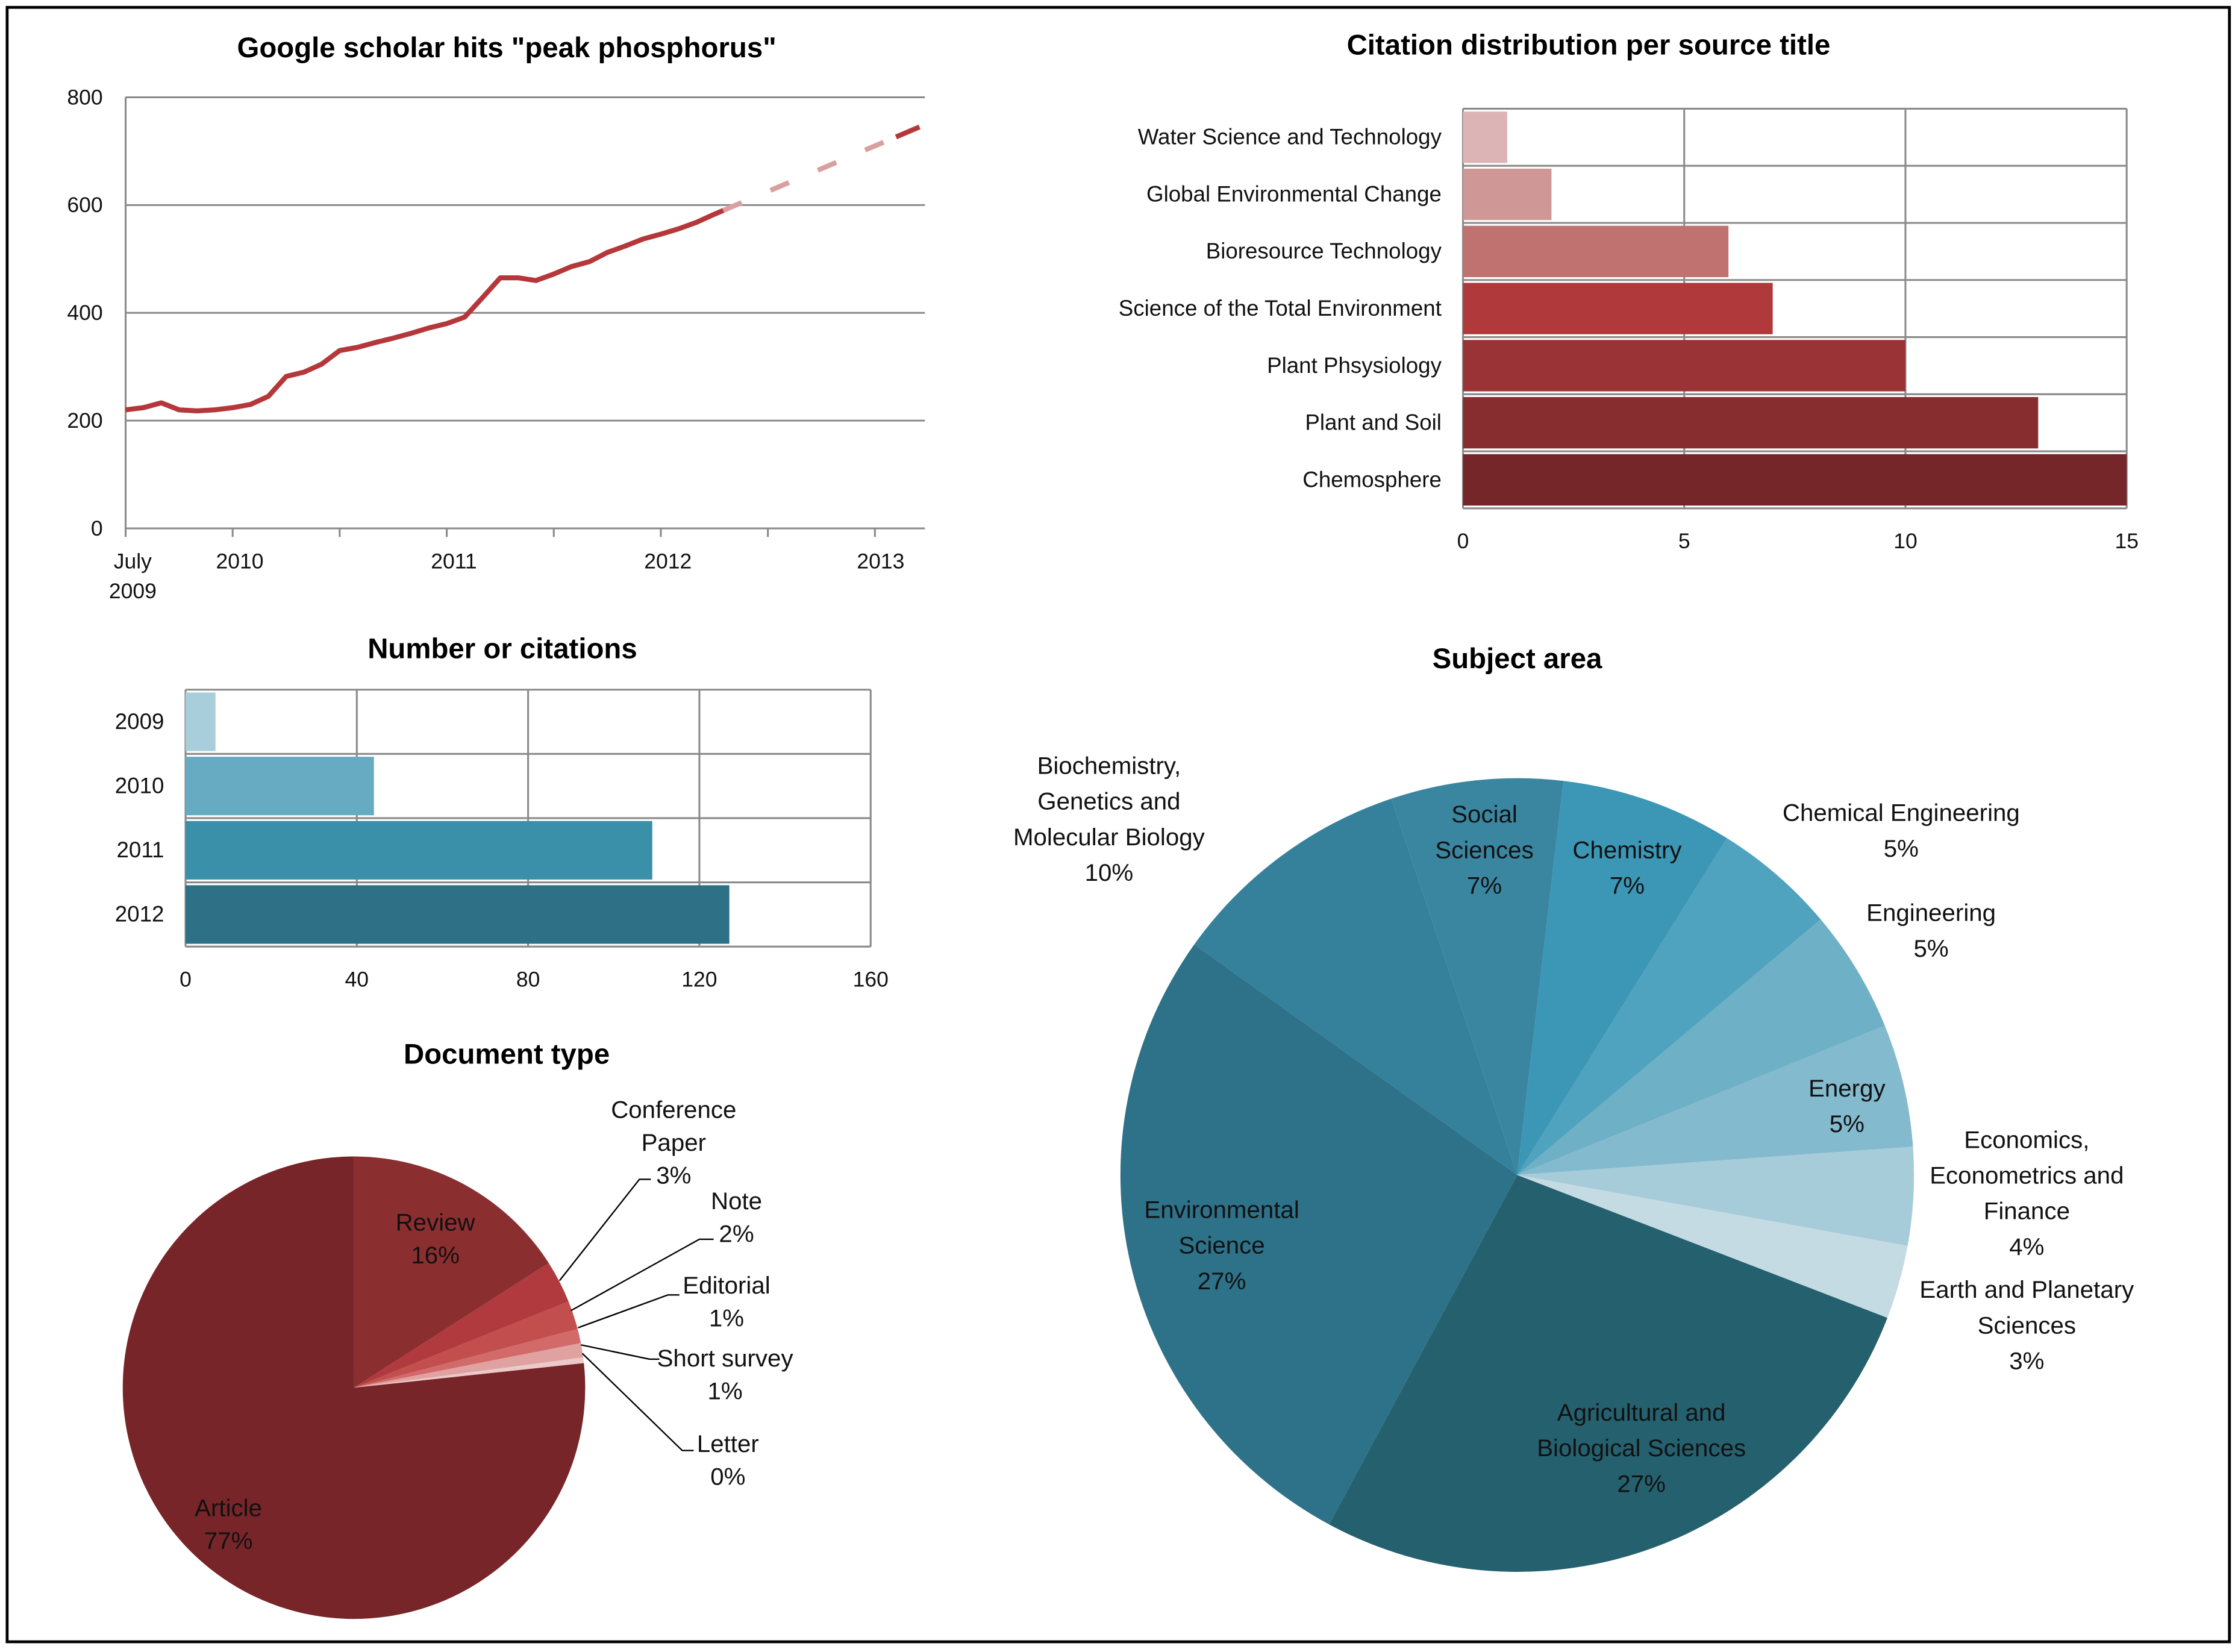  I want to click on slice-label: Social, so click(1484, 814).